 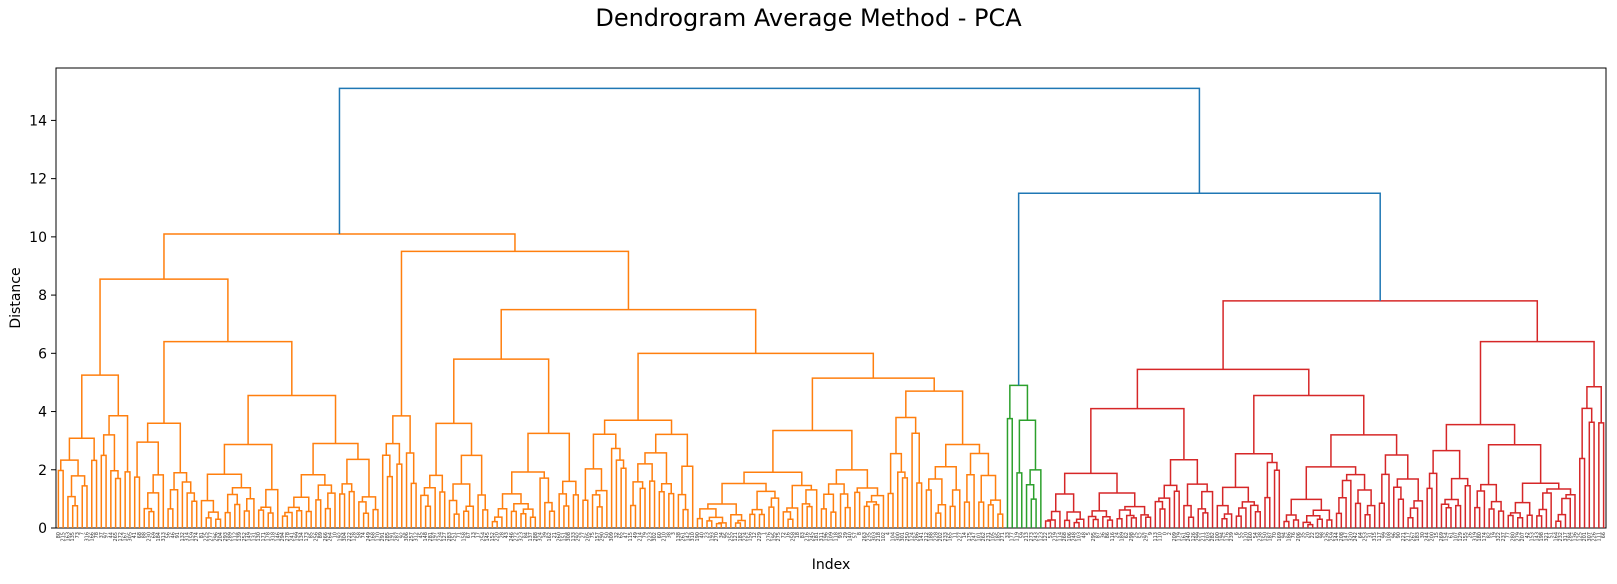 What do you see at coordinates (555, 535) in the screenshot?
I see `leaf-label: 21` at bounding box center [555, 535].